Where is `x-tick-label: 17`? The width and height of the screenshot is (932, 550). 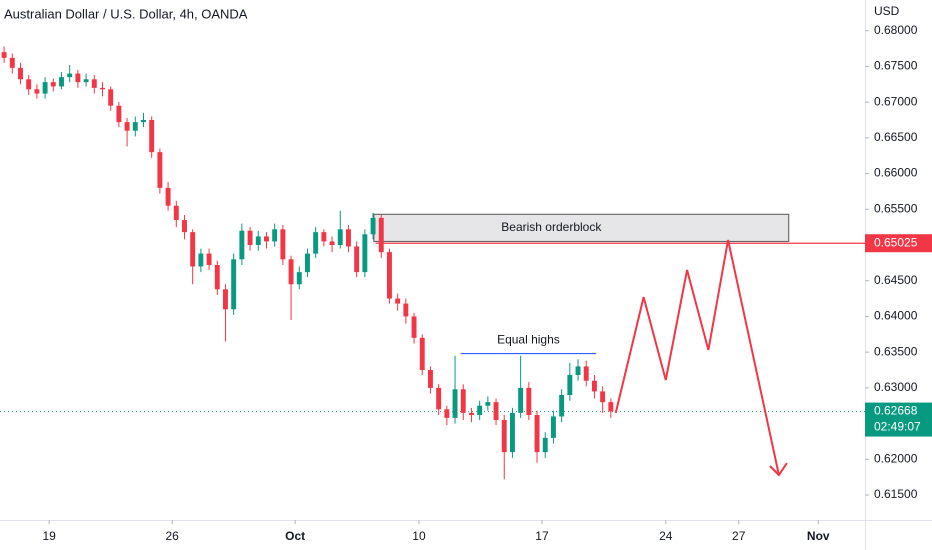 x-tick-label: 17 is located at coordinates (542, 536).